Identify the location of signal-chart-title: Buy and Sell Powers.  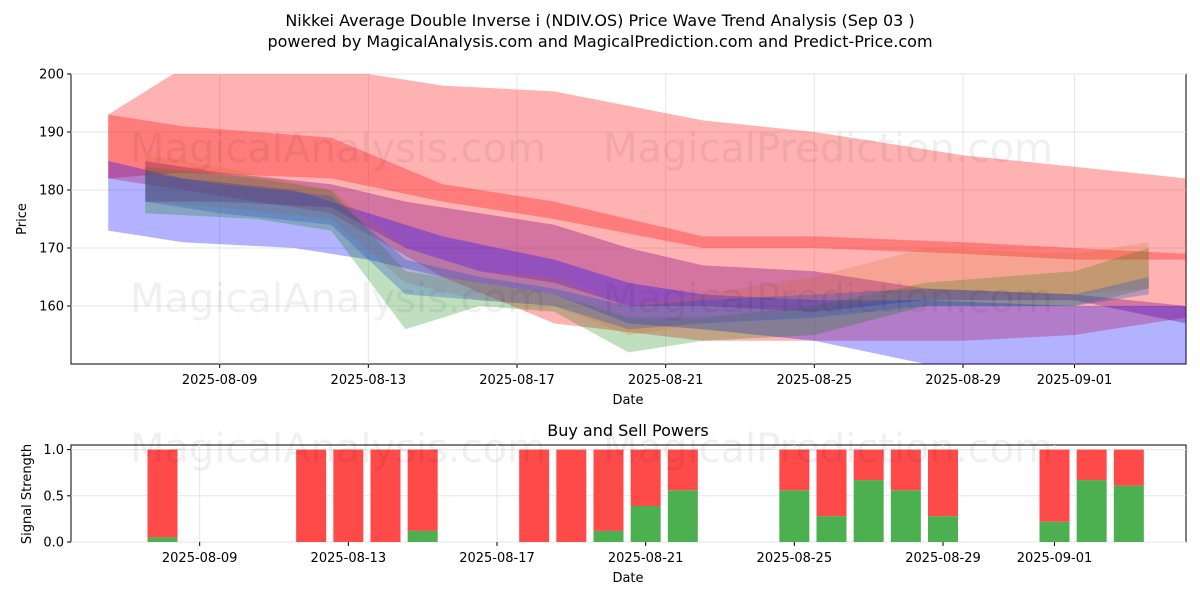
(628, 430).